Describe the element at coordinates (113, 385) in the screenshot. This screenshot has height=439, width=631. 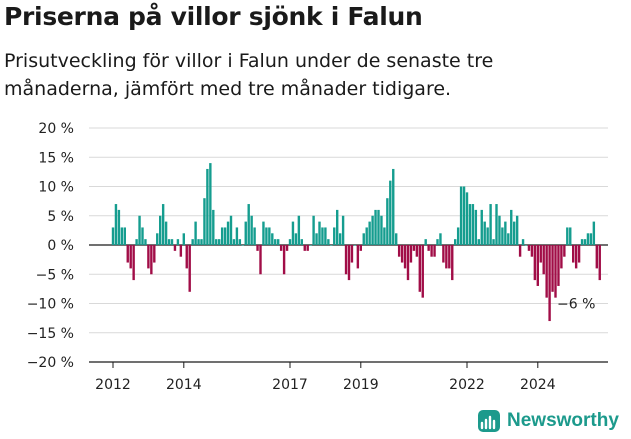
I see `x-tick-label: 2012` at that location.